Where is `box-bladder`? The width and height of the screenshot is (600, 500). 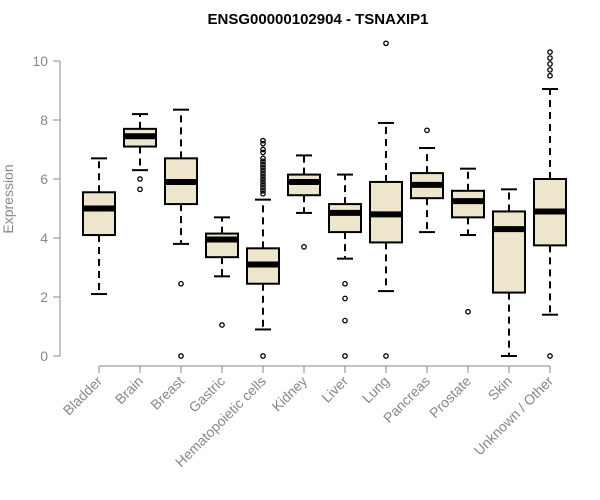
box-bladder is located at coordinates (99, 226).